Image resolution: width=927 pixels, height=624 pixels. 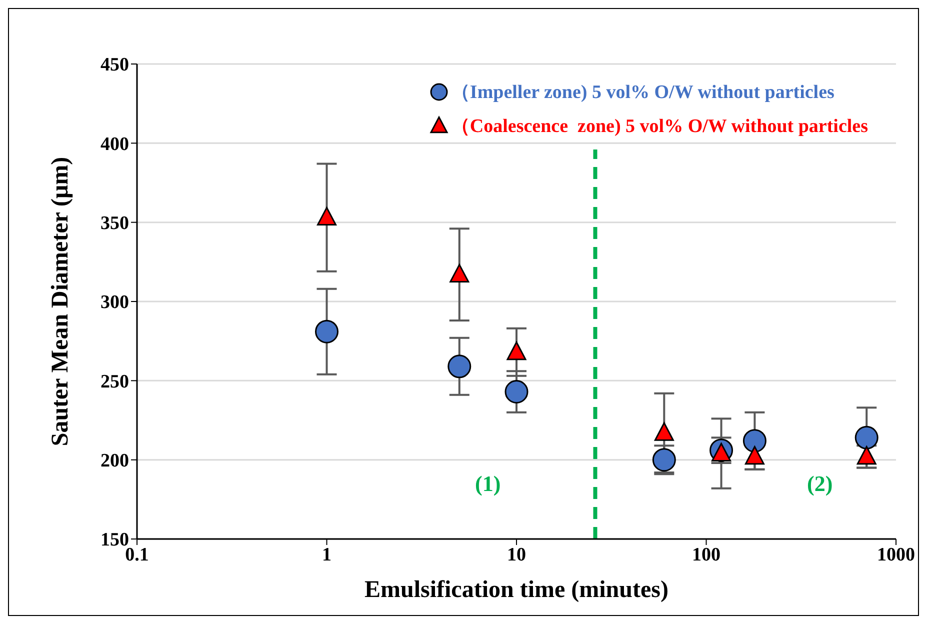 What do you see at coordinates (327, 555) in the screenshot?
I see `x-tick-label: 1` at bounding box center [327, 555].